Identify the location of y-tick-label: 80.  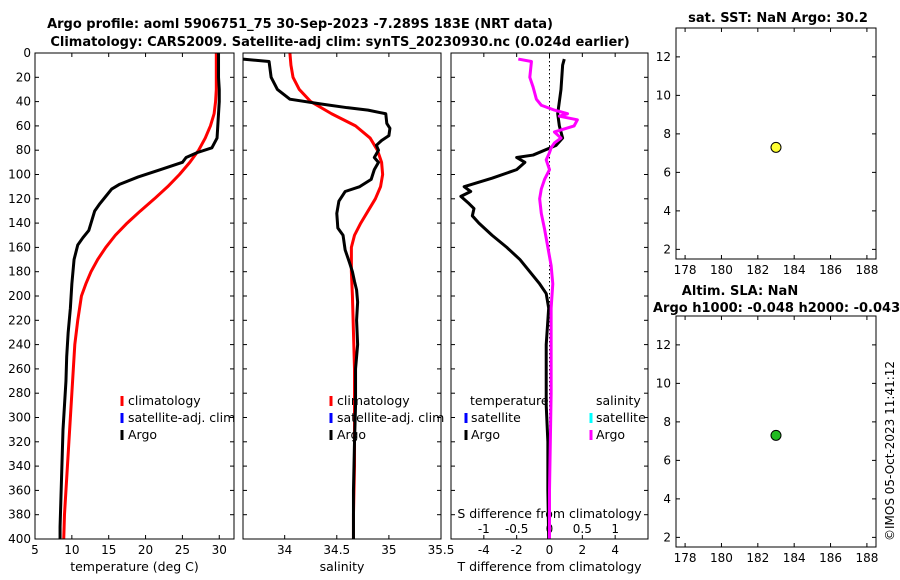
(23, 150).